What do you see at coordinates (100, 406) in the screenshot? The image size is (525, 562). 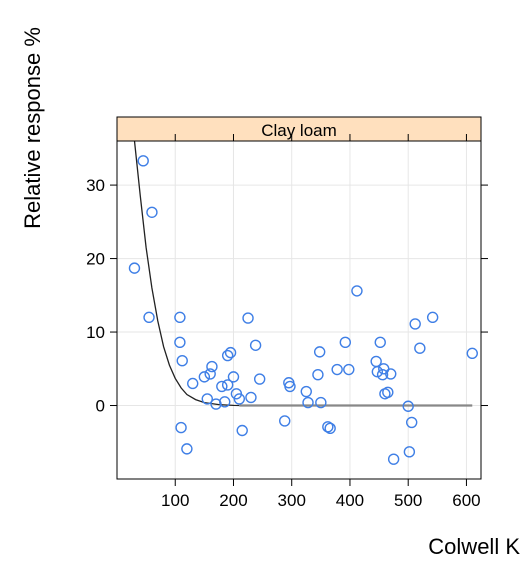 I see `y-tick-label: 0` at bounding box center [100, 406].